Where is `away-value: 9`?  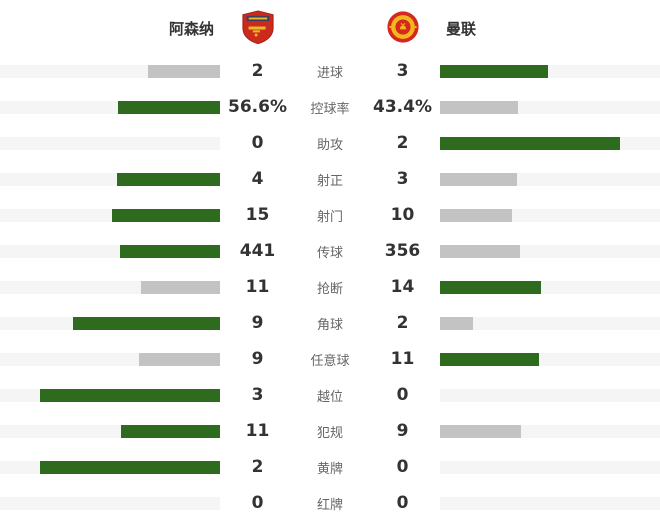
away-value: 9 is located at coordinates (402, 431).